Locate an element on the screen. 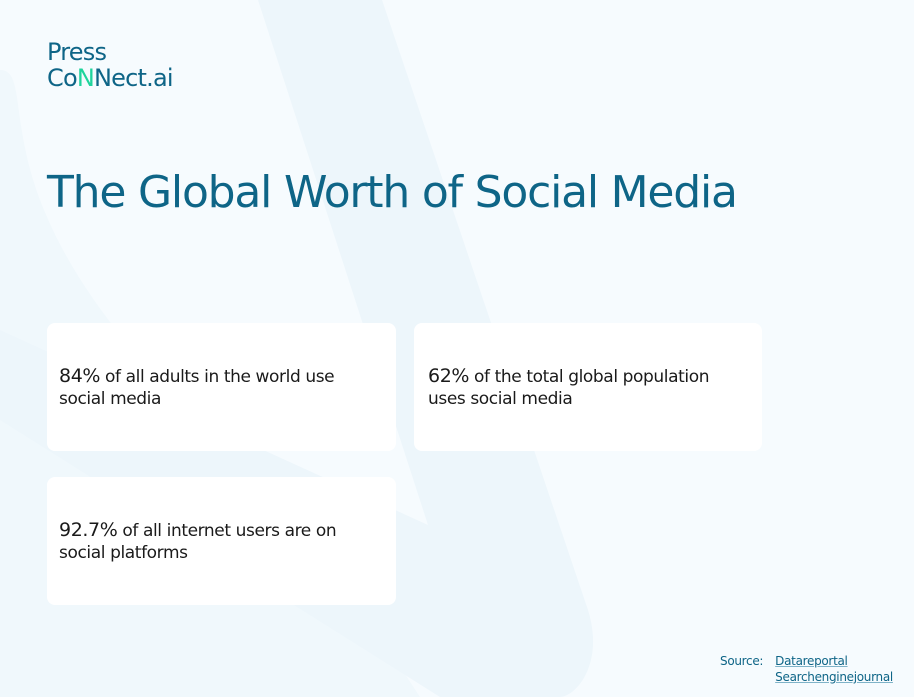 The image size is (914, 697). source-link-datareportal: Datareportal is located at coordinates (811, 661).